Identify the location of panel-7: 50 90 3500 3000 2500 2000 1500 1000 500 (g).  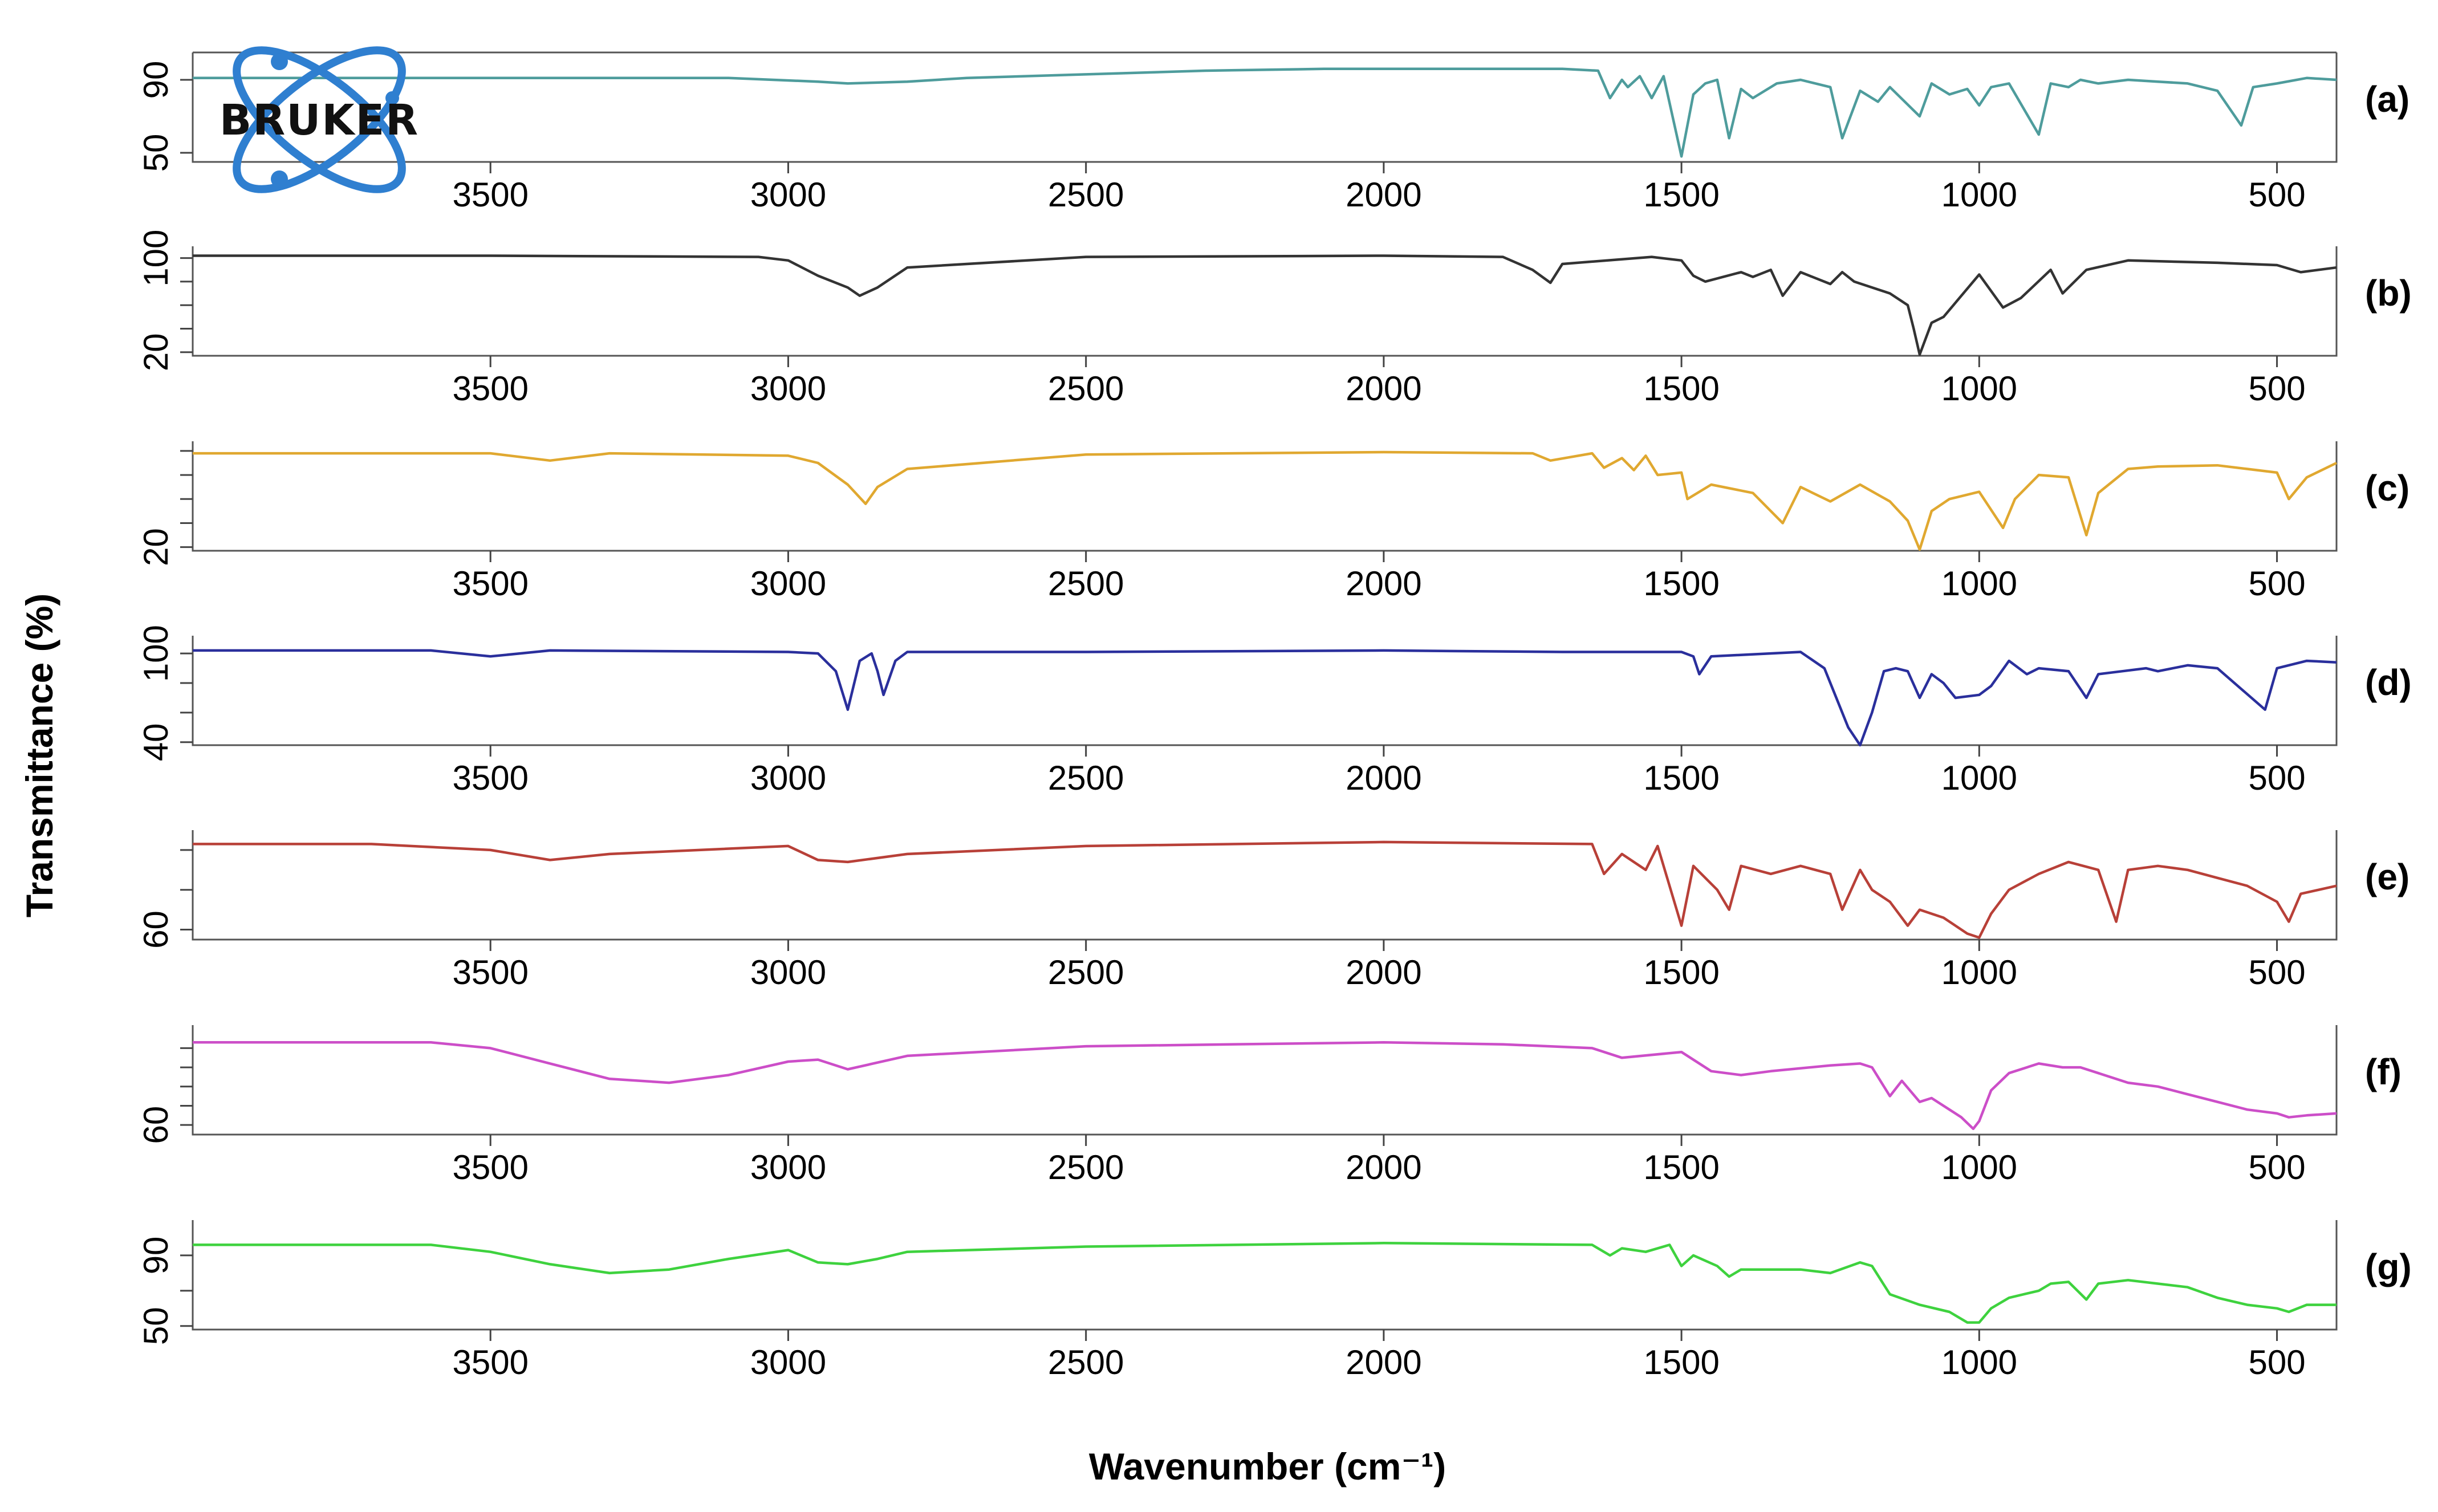
(1274, 1300).